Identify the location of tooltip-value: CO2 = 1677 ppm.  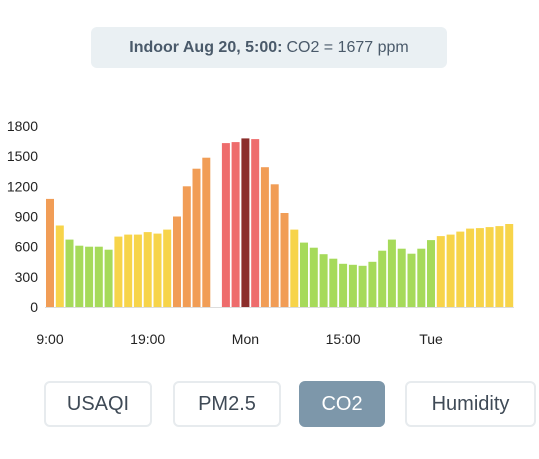
(347, 47).